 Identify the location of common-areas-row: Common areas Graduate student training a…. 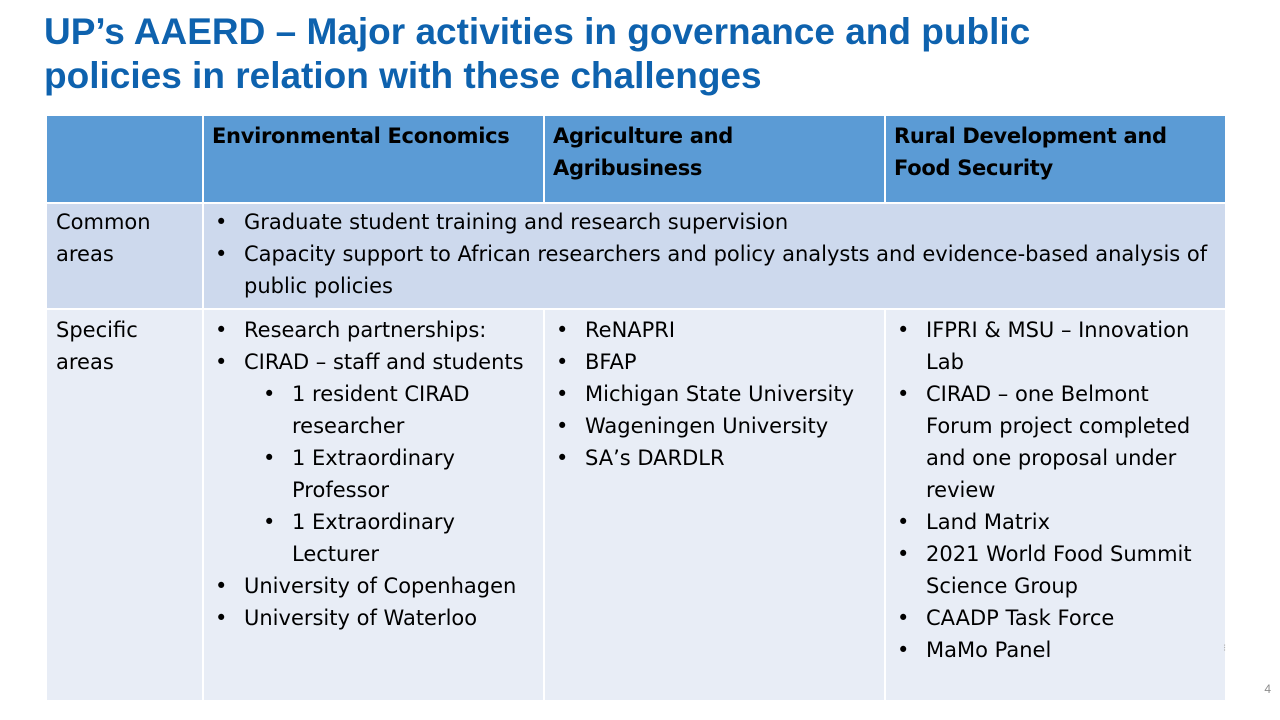
(636, 256).